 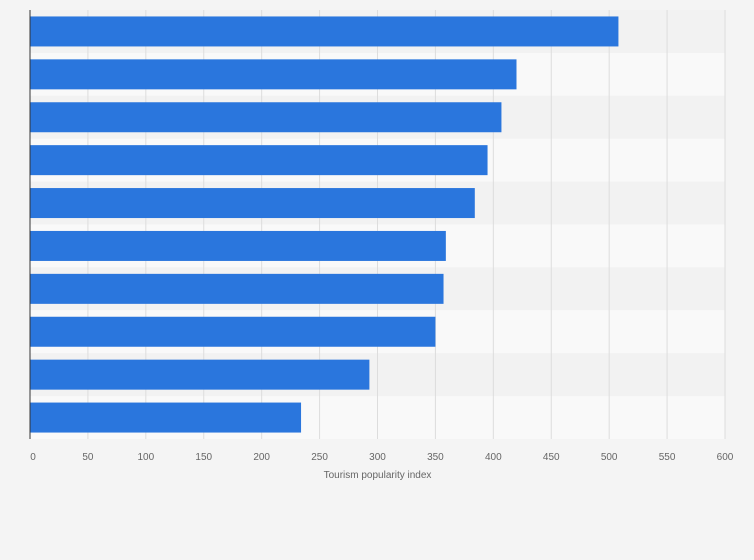 I want to click on x-tick-label: 200, so click(x=261, y=457).